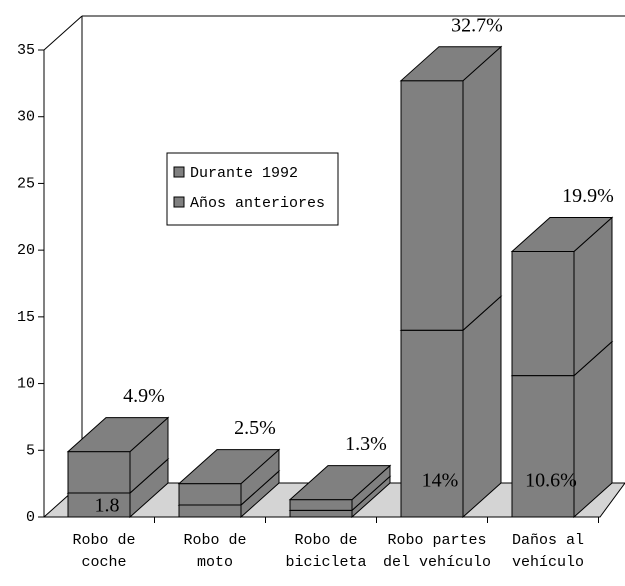  Describe the element at coordinates (244, 173) in the screenshot. I see `legend-label: Durante 1992` at that location.